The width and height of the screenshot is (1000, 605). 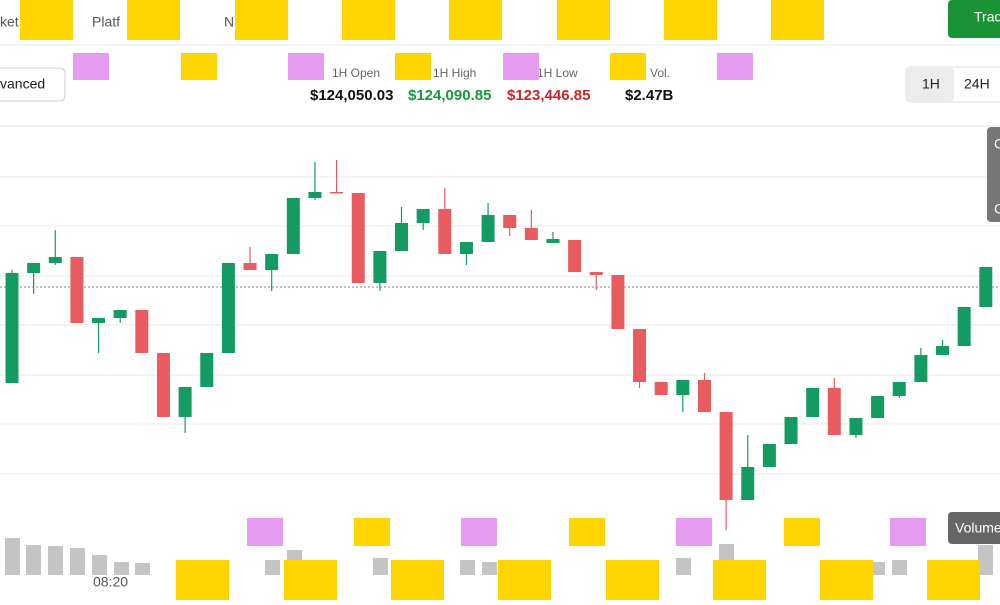 What do you see at coordinates (106, 22) in the screenshot?
I see `nav-item: Platf` at bounding box center [106, 22].